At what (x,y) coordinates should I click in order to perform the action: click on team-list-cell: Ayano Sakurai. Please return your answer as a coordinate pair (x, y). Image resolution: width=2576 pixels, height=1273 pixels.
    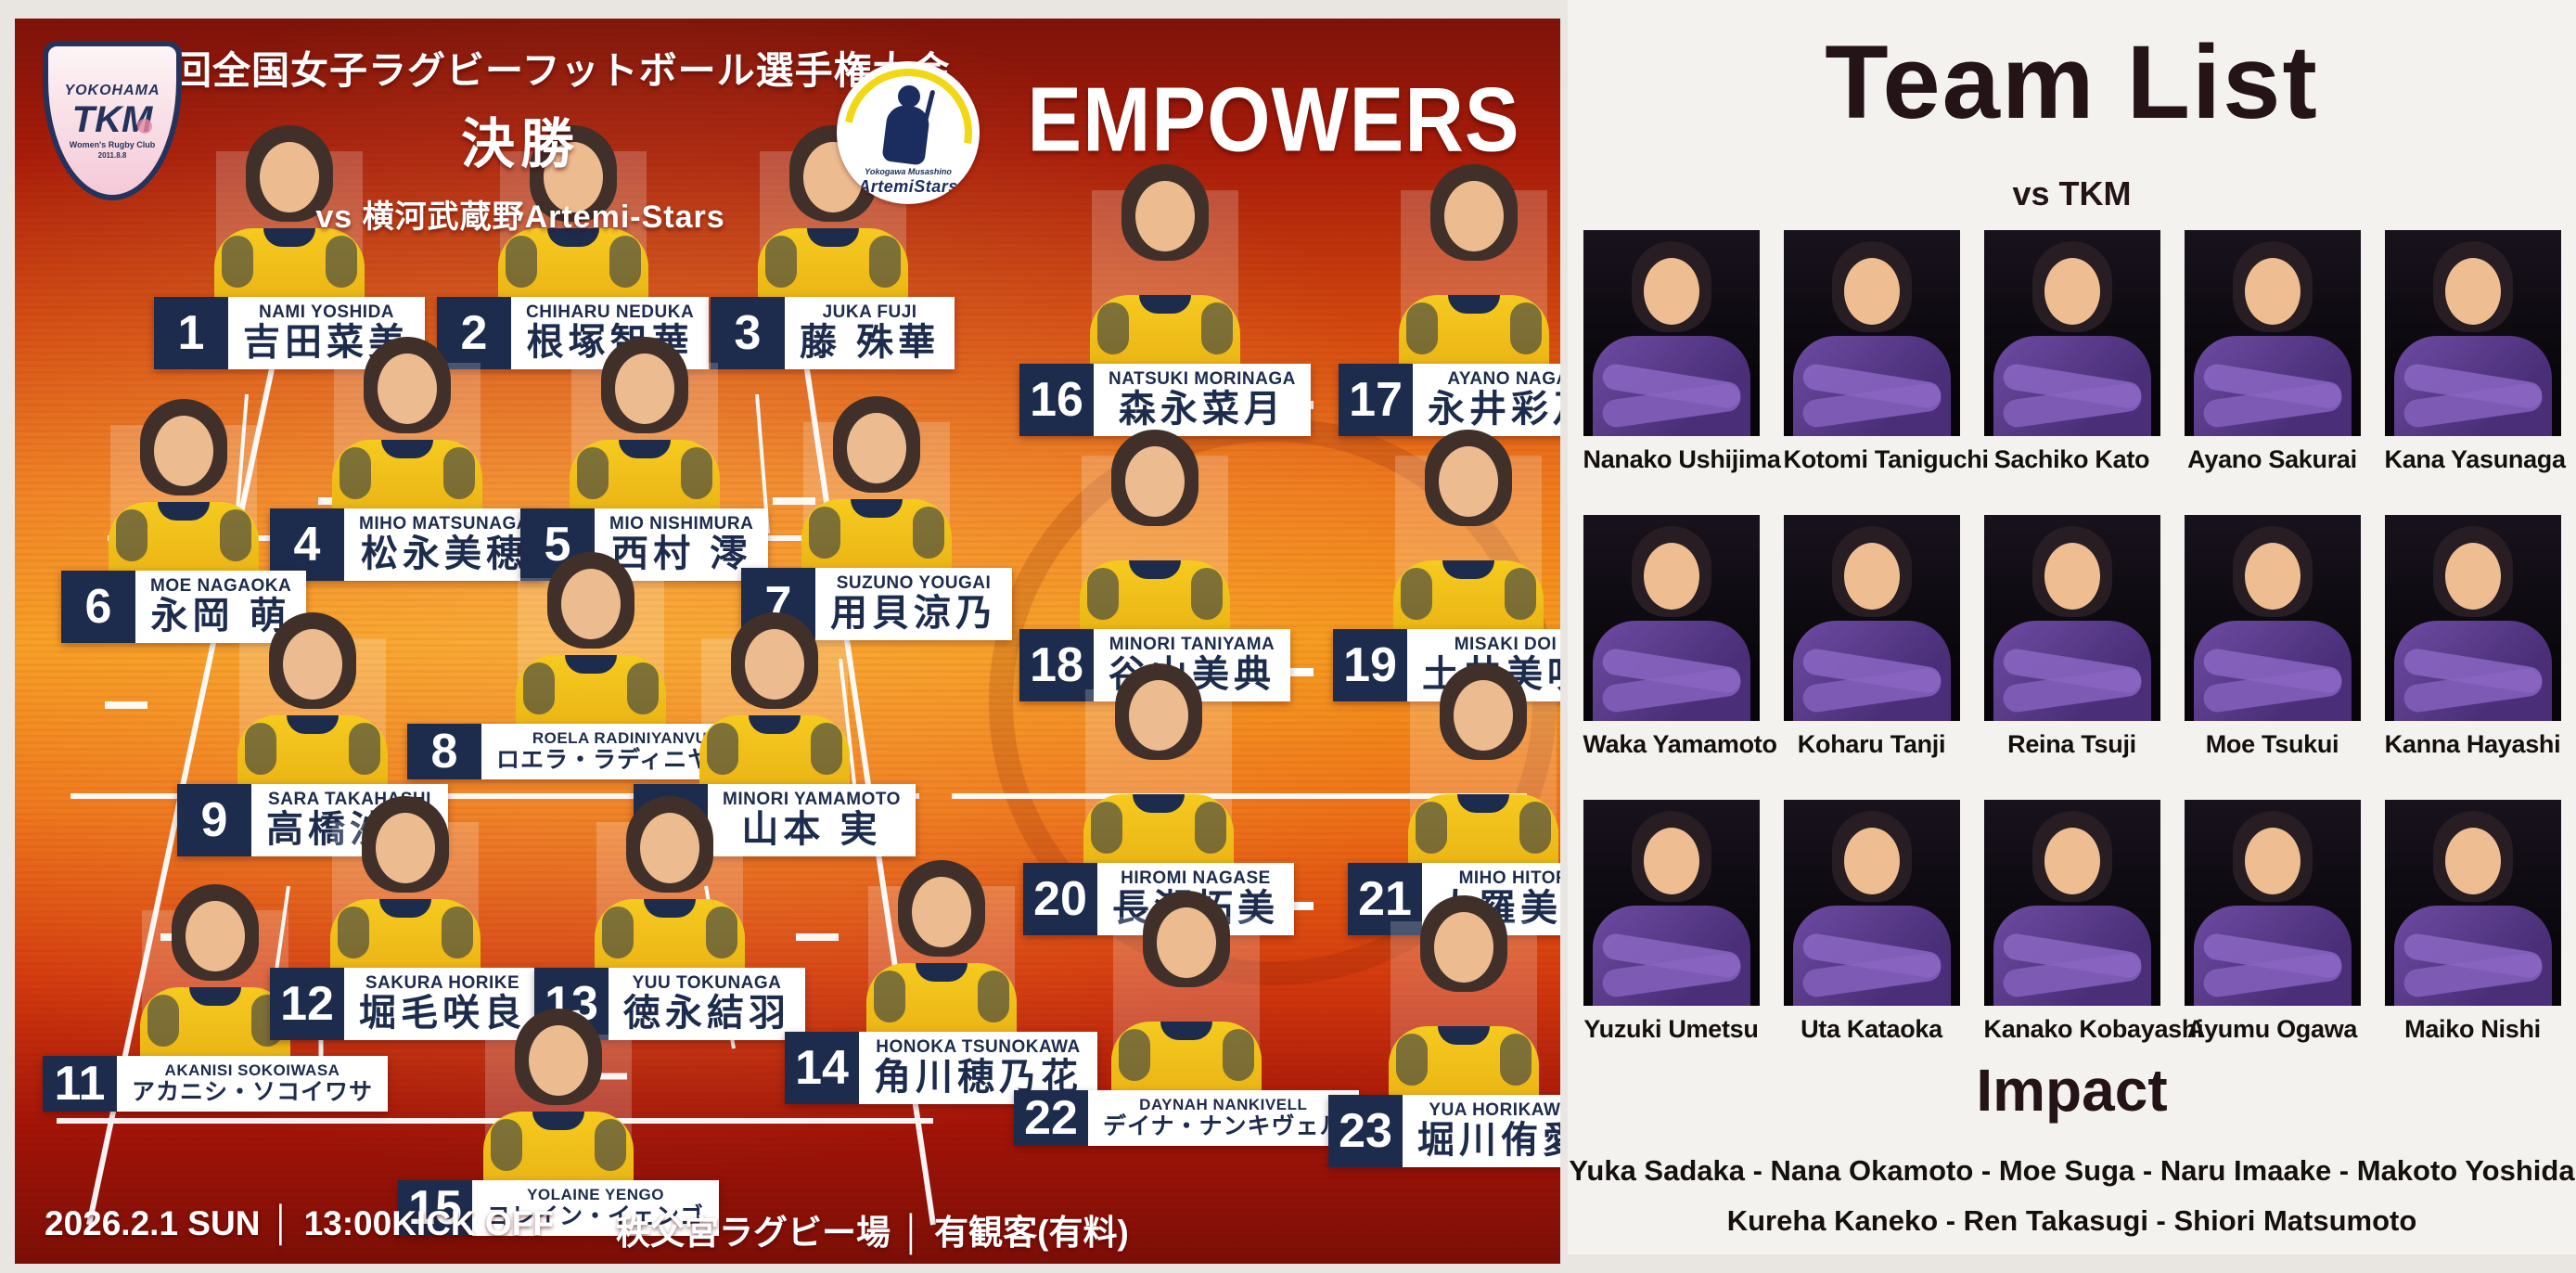
    Looking at the image, I should click on (2272, 352).